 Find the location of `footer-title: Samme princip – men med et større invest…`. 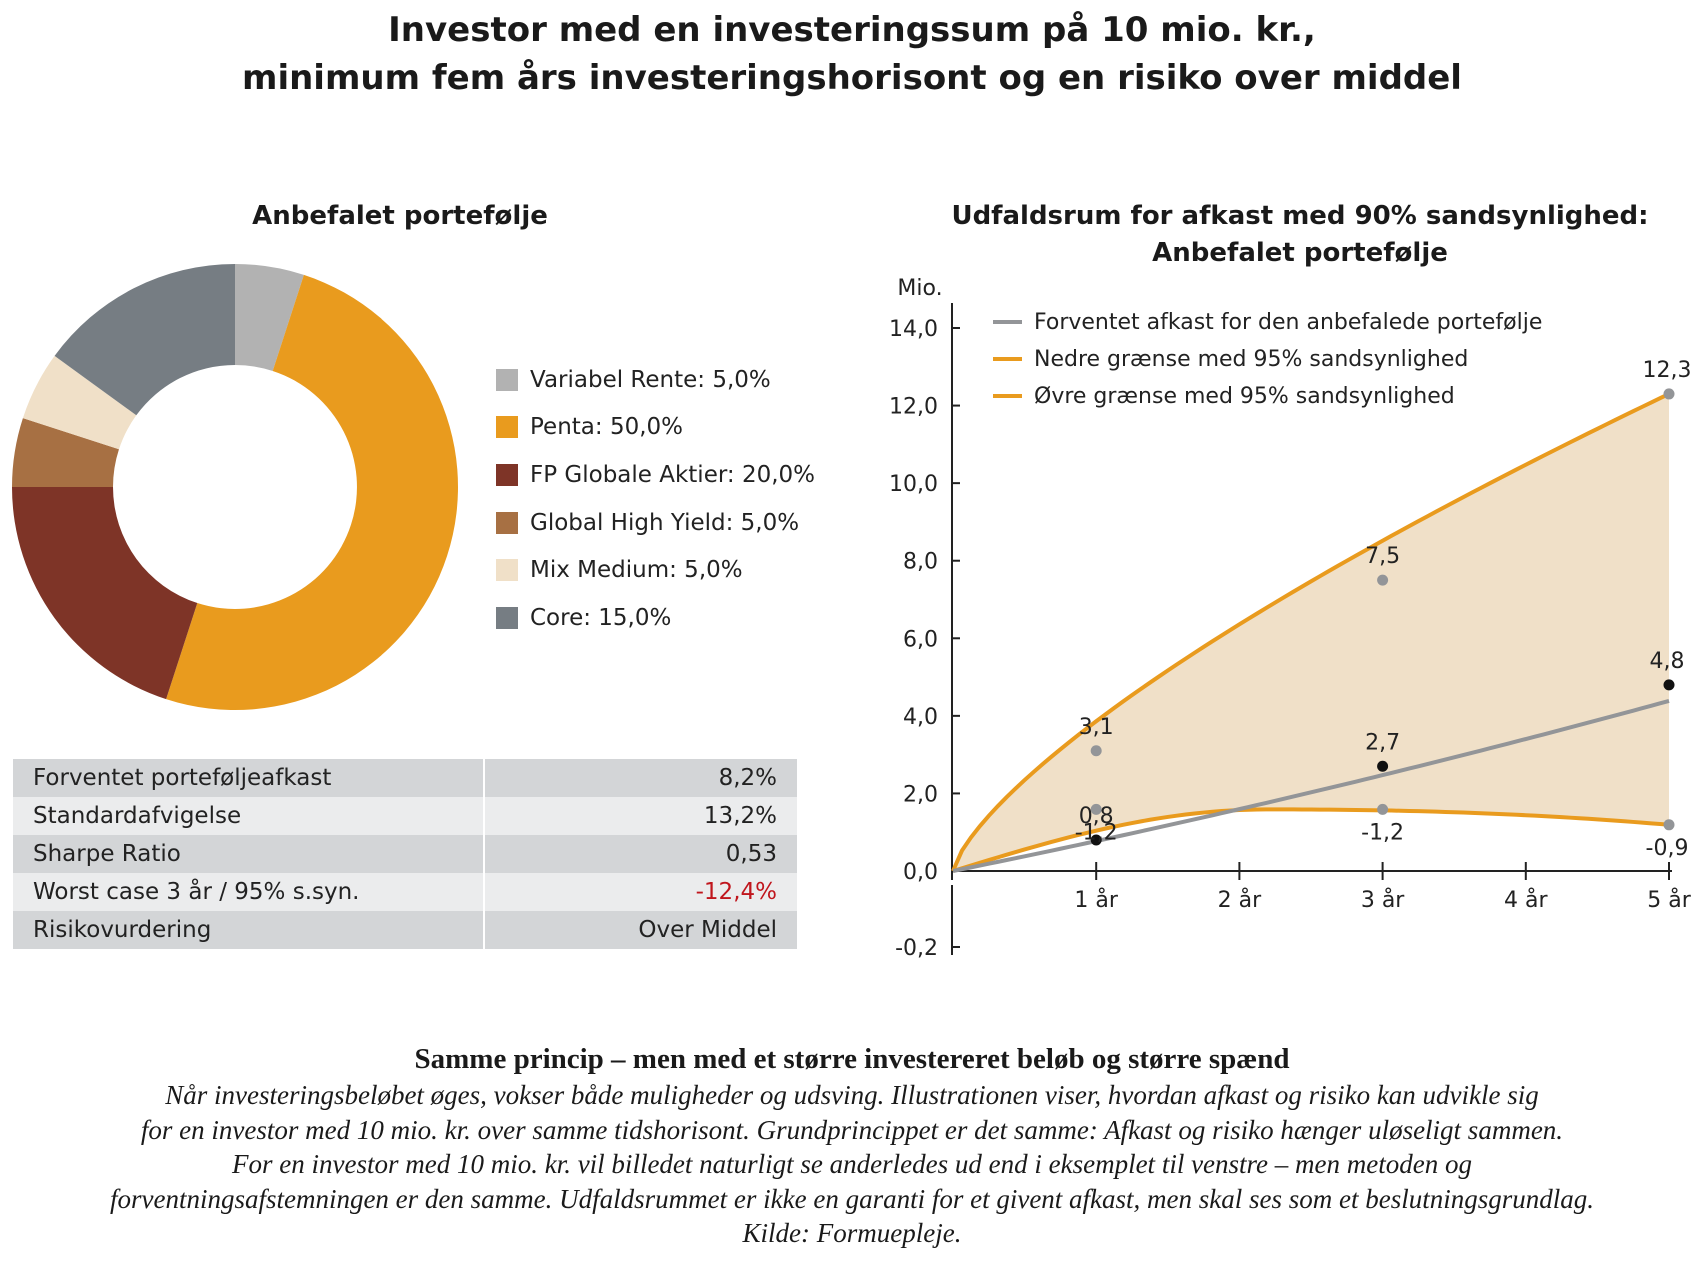

footer-title: Samme princip – men med et større invest… is located at coordinates (852, 1059).